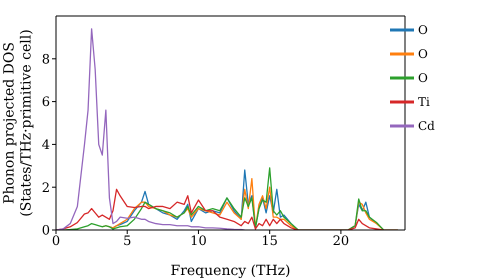 The image size is (500, 280). Describe the element at coordinates (426, 126) in the screenshot. I see `legend-label: Cd` at that location.